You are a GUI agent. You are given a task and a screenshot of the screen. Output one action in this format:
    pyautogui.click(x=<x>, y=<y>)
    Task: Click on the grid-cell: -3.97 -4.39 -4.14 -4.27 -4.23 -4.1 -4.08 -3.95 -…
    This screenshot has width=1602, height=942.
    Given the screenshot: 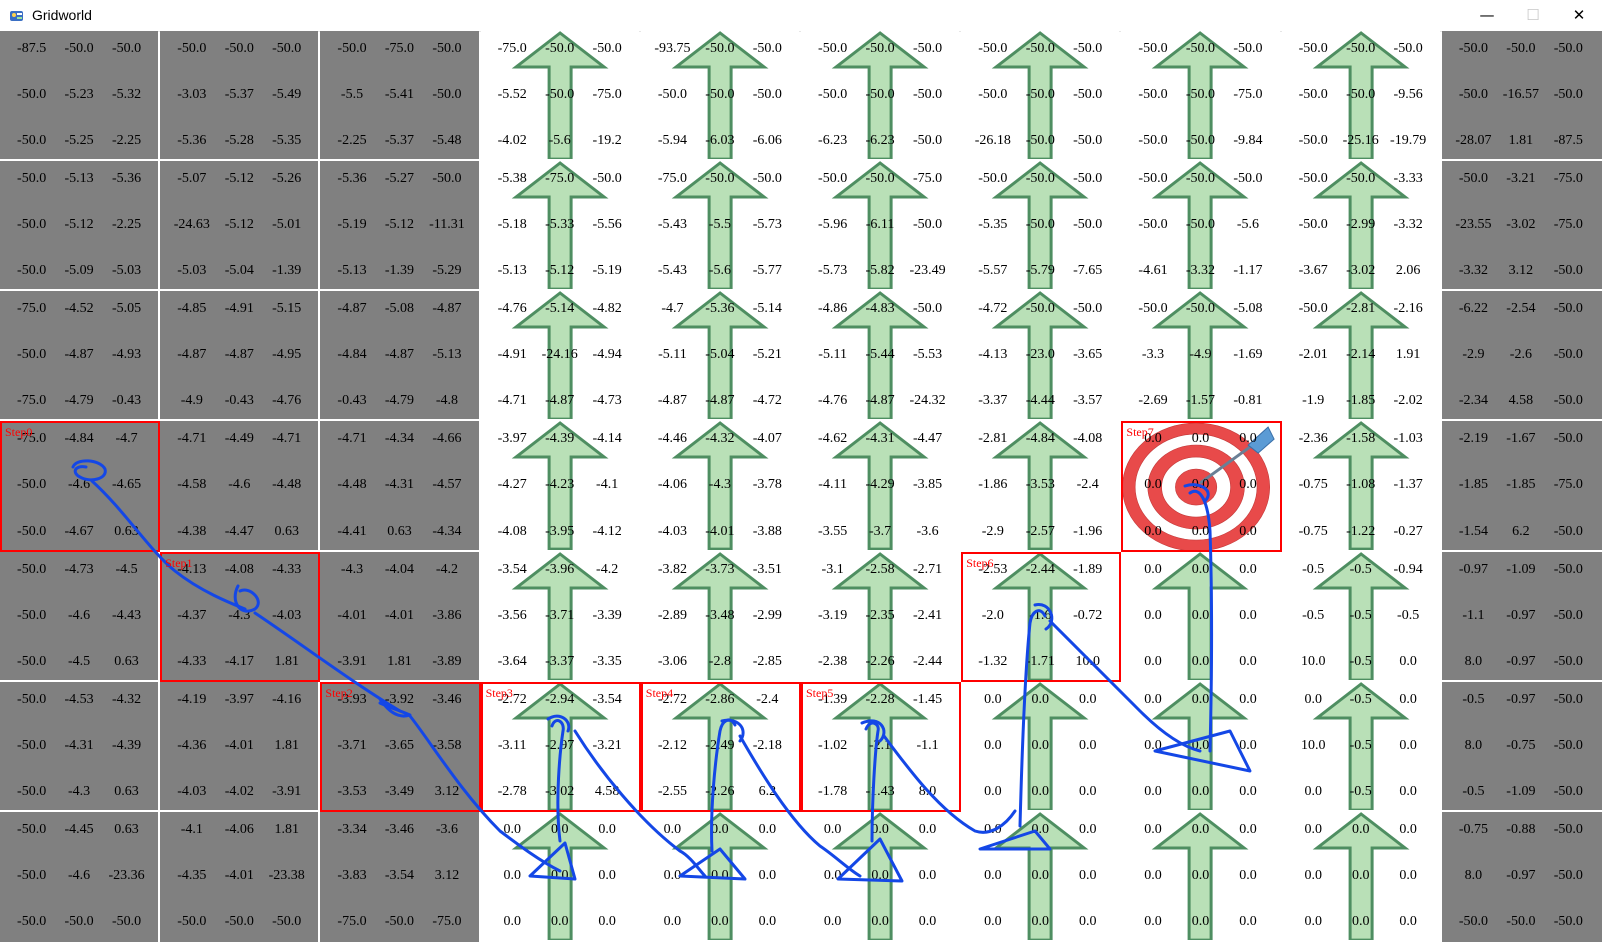 What is the action you would take?
    pyautogui.click(x=559, y=485)
    